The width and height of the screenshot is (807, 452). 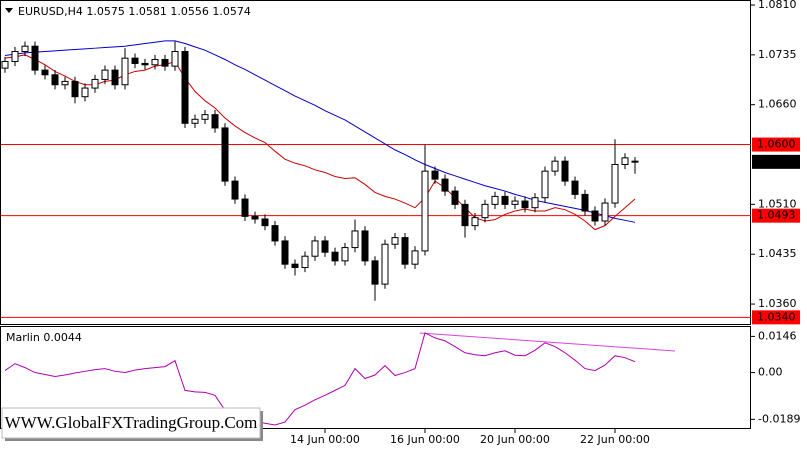 I want to click on x-tick-label: 14 Jun 00:00, so click(x=325, y=439).